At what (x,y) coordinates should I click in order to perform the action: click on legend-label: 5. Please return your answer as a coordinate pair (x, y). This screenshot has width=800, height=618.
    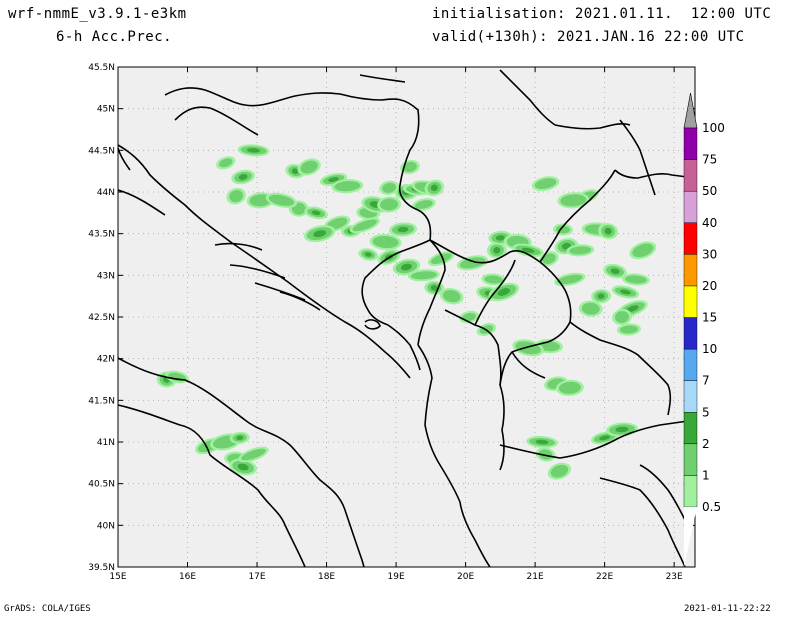
    Looking at the image, I should click on (706, 412).